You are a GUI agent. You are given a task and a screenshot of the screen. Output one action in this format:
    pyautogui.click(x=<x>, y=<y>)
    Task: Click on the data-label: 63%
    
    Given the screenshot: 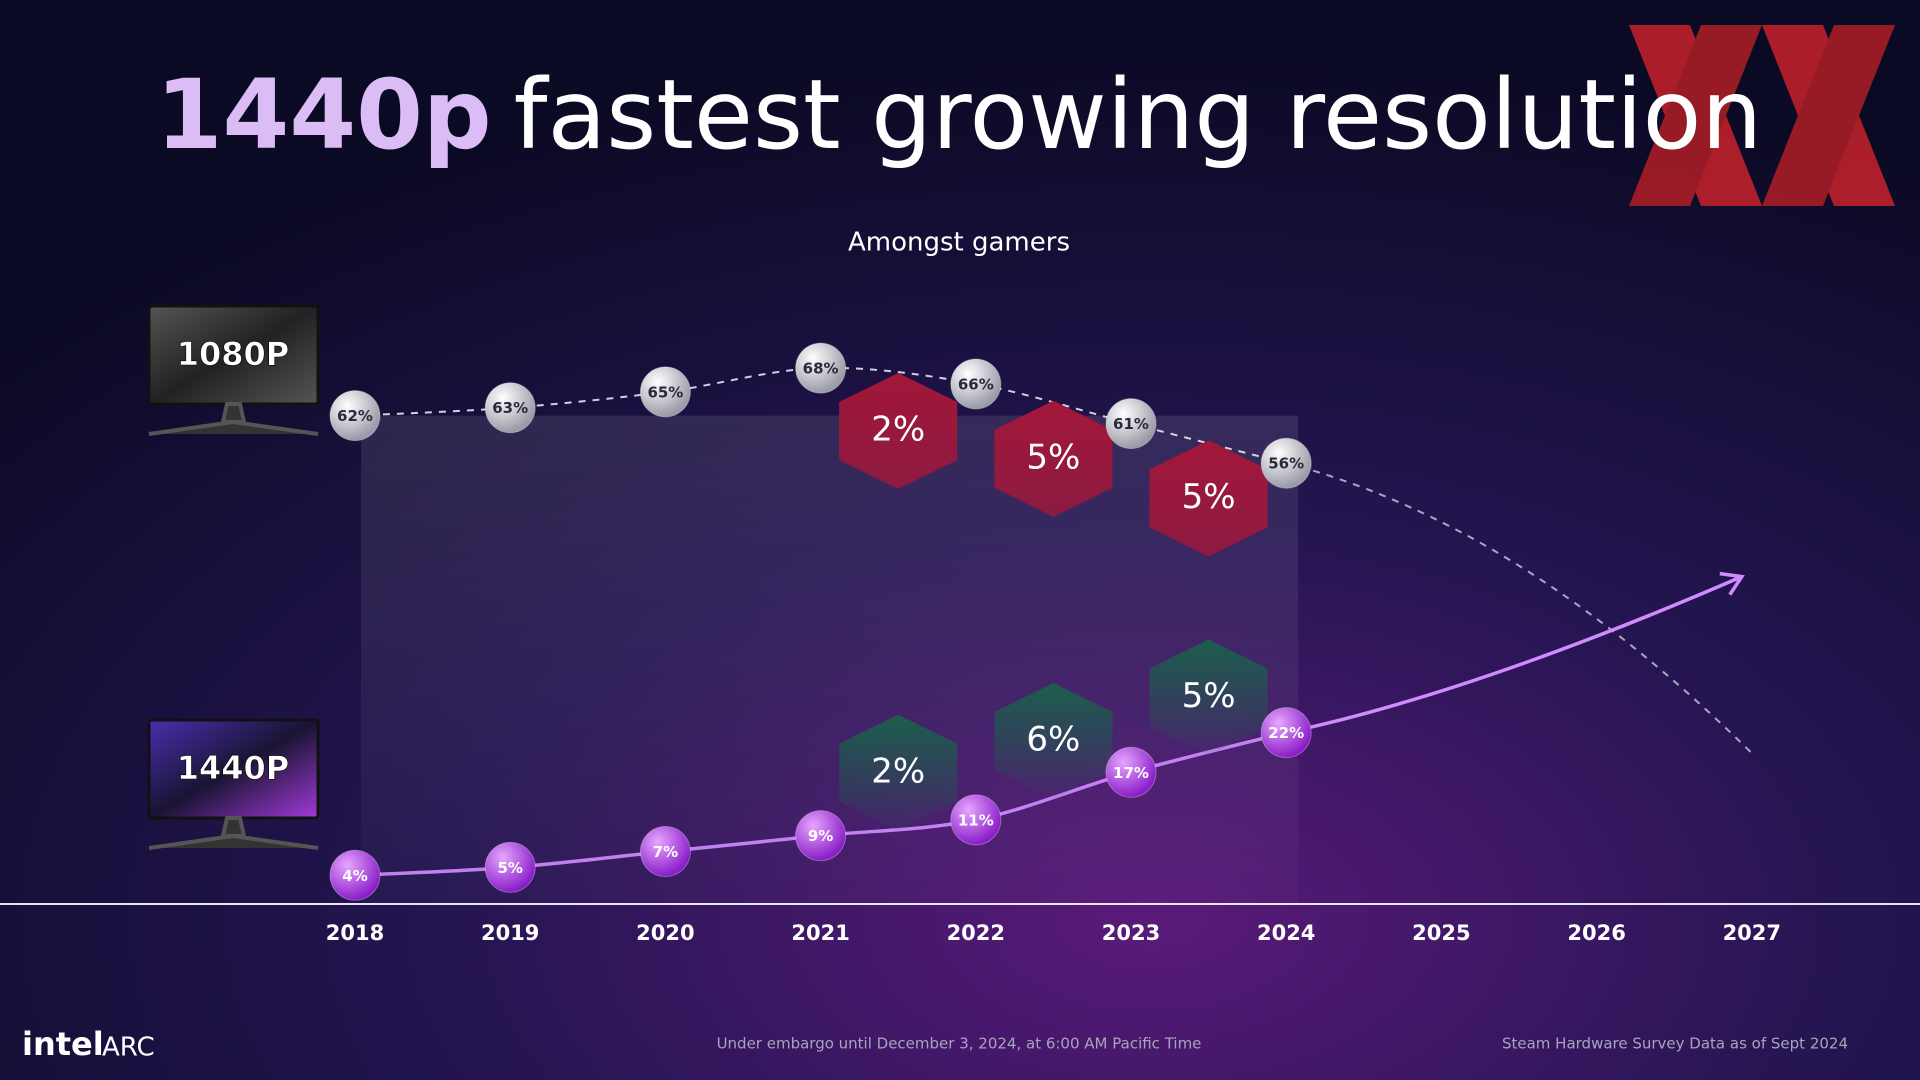 What is the action you would take?
    pyautogui.click(x=510, y=408)
    